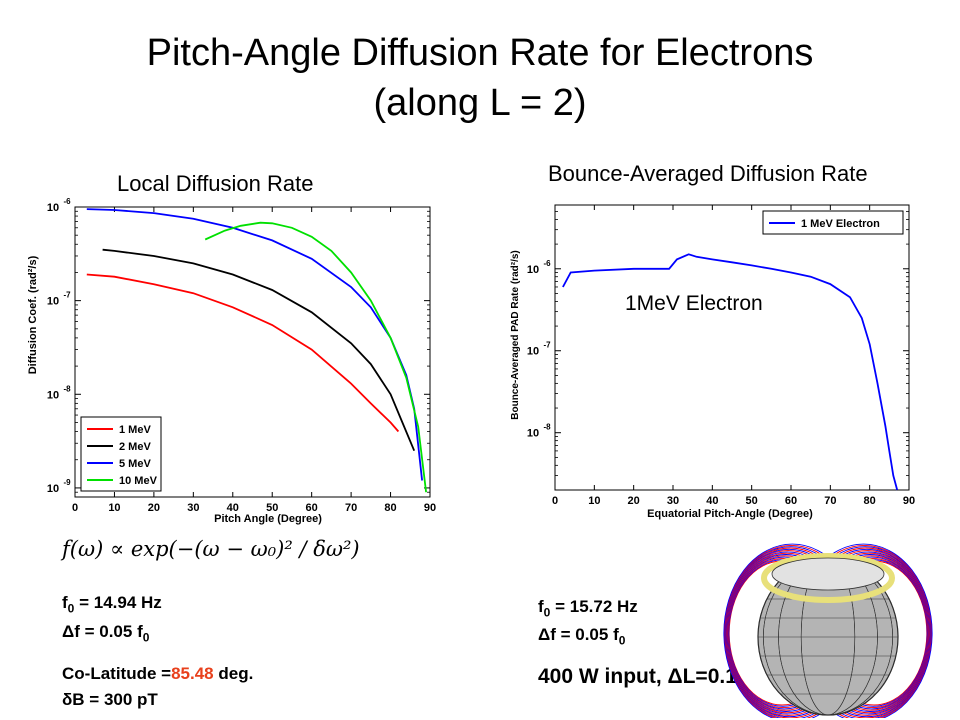  I want to click on plot-area, so click(732, 347).